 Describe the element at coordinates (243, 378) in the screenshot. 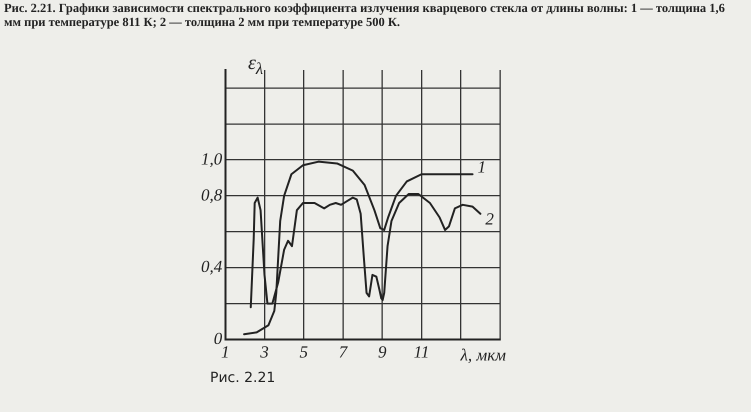

I see `text: Рис. 2.21` at that location.